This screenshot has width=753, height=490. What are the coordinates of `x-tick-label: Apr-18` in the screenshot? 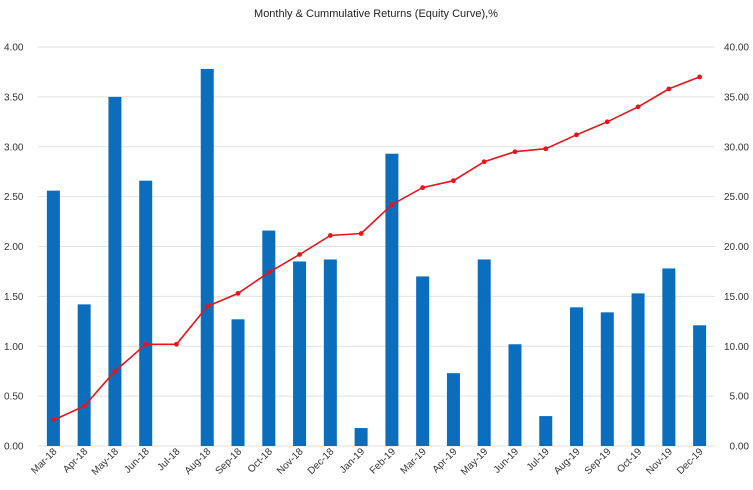 It's located at (75, 460).